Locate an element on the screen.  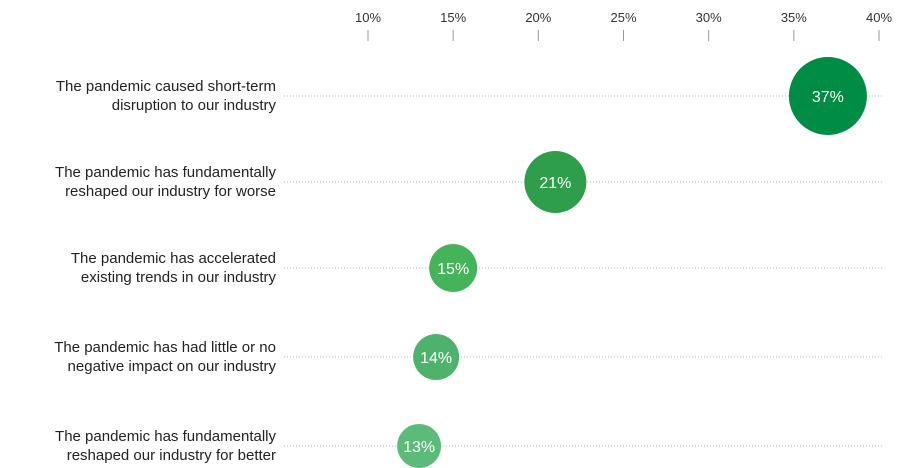
category-label-line: reshaped our industry for better is located at coordinates (171, 455).